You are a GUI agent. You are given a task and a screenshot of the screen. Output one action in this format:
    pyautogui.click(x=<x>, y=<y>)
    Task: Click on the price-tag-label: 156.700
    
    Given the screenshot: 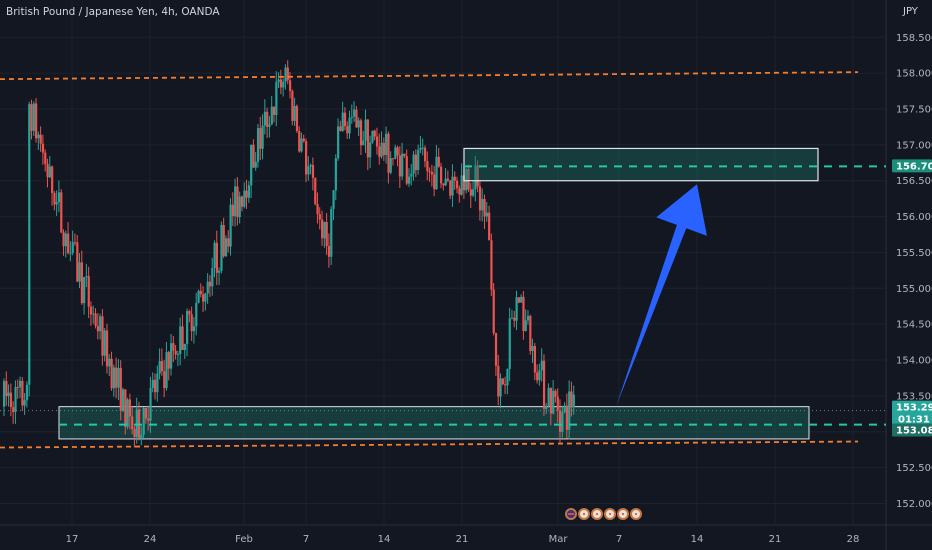 What is the action you would take?
    pyautogui.click(x=914, y=166)
    